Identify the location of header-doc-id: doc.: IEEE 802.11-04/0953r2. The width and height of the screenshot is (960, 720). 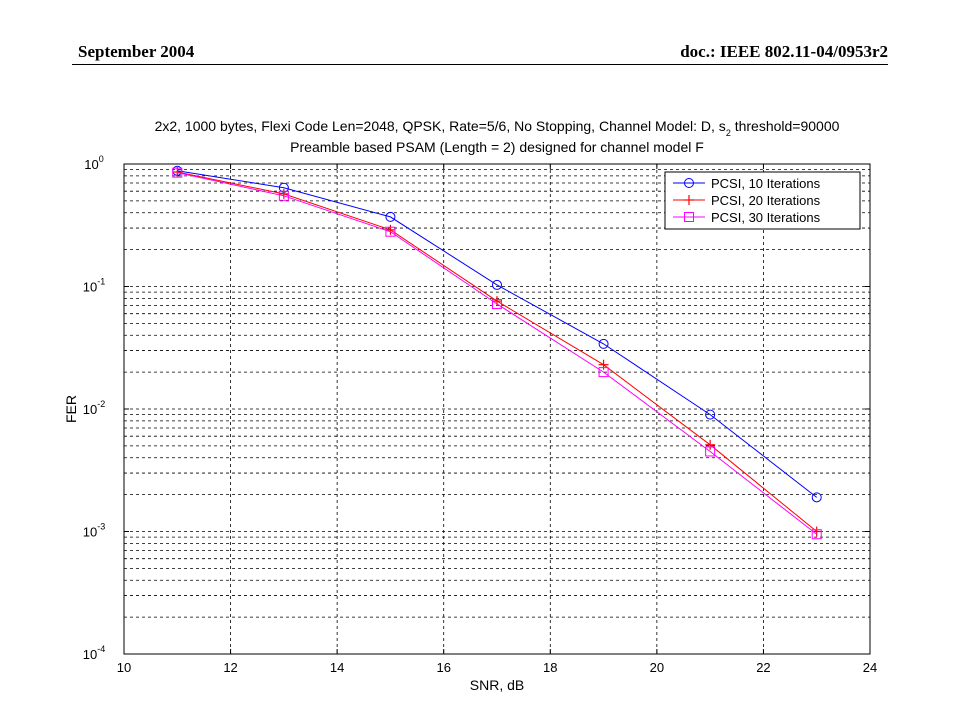
(784, 51).